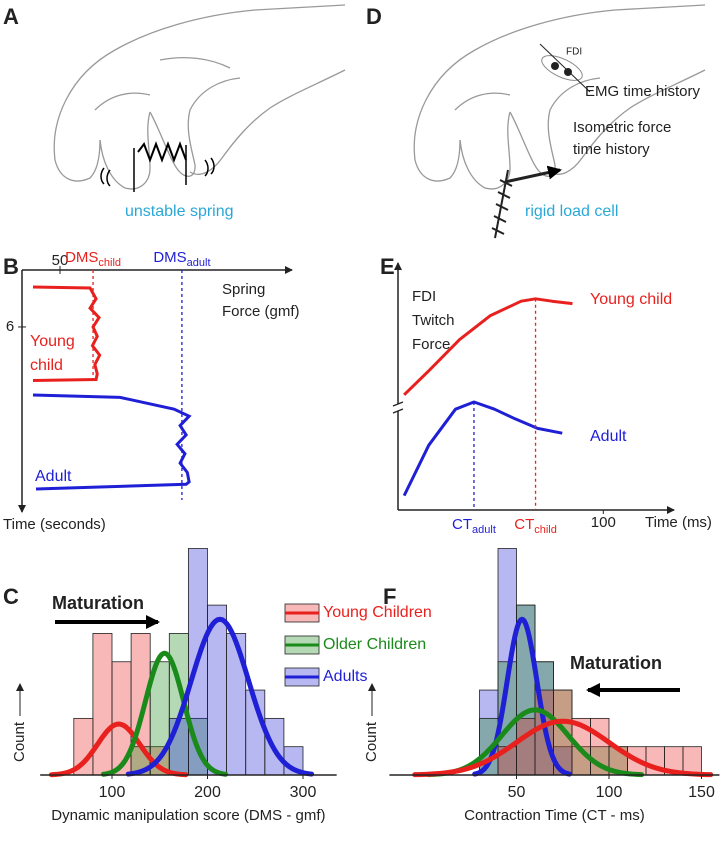 This screenshot has width=726, height=853. I want to click on subscript-label: DMSchild, so click(93, 259).